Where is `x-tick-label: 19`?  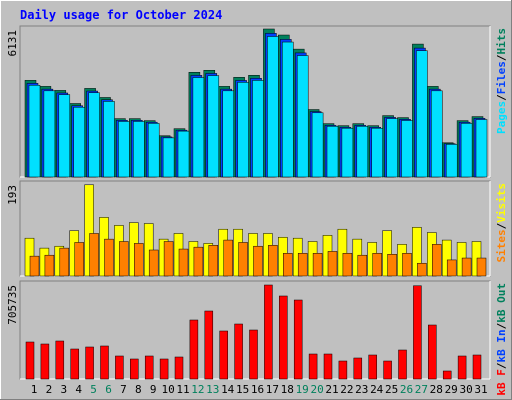 x-tick-label: 19 is located at coordinates (302, 389).